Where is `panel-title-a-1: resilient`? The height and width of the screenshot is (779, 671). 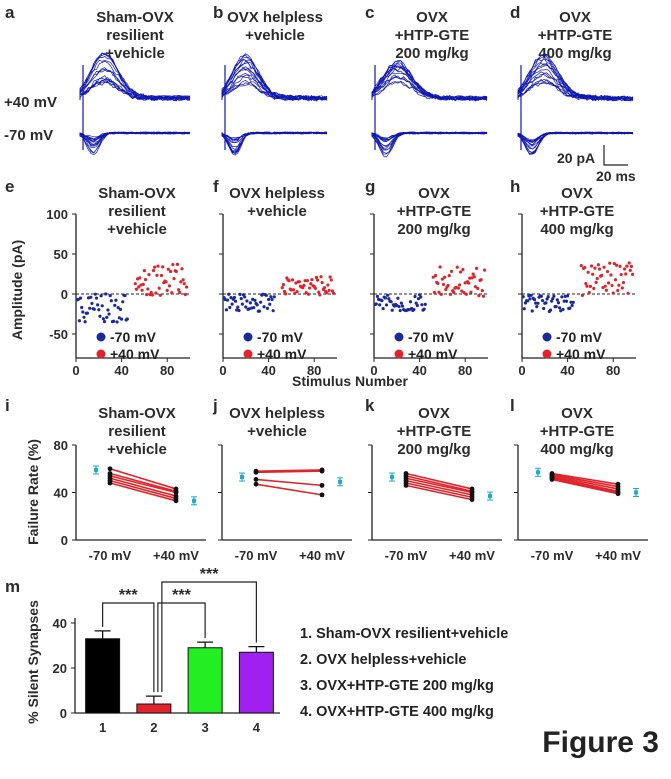
panel-title-a-1: resilient is located at coordinates (135, 35).